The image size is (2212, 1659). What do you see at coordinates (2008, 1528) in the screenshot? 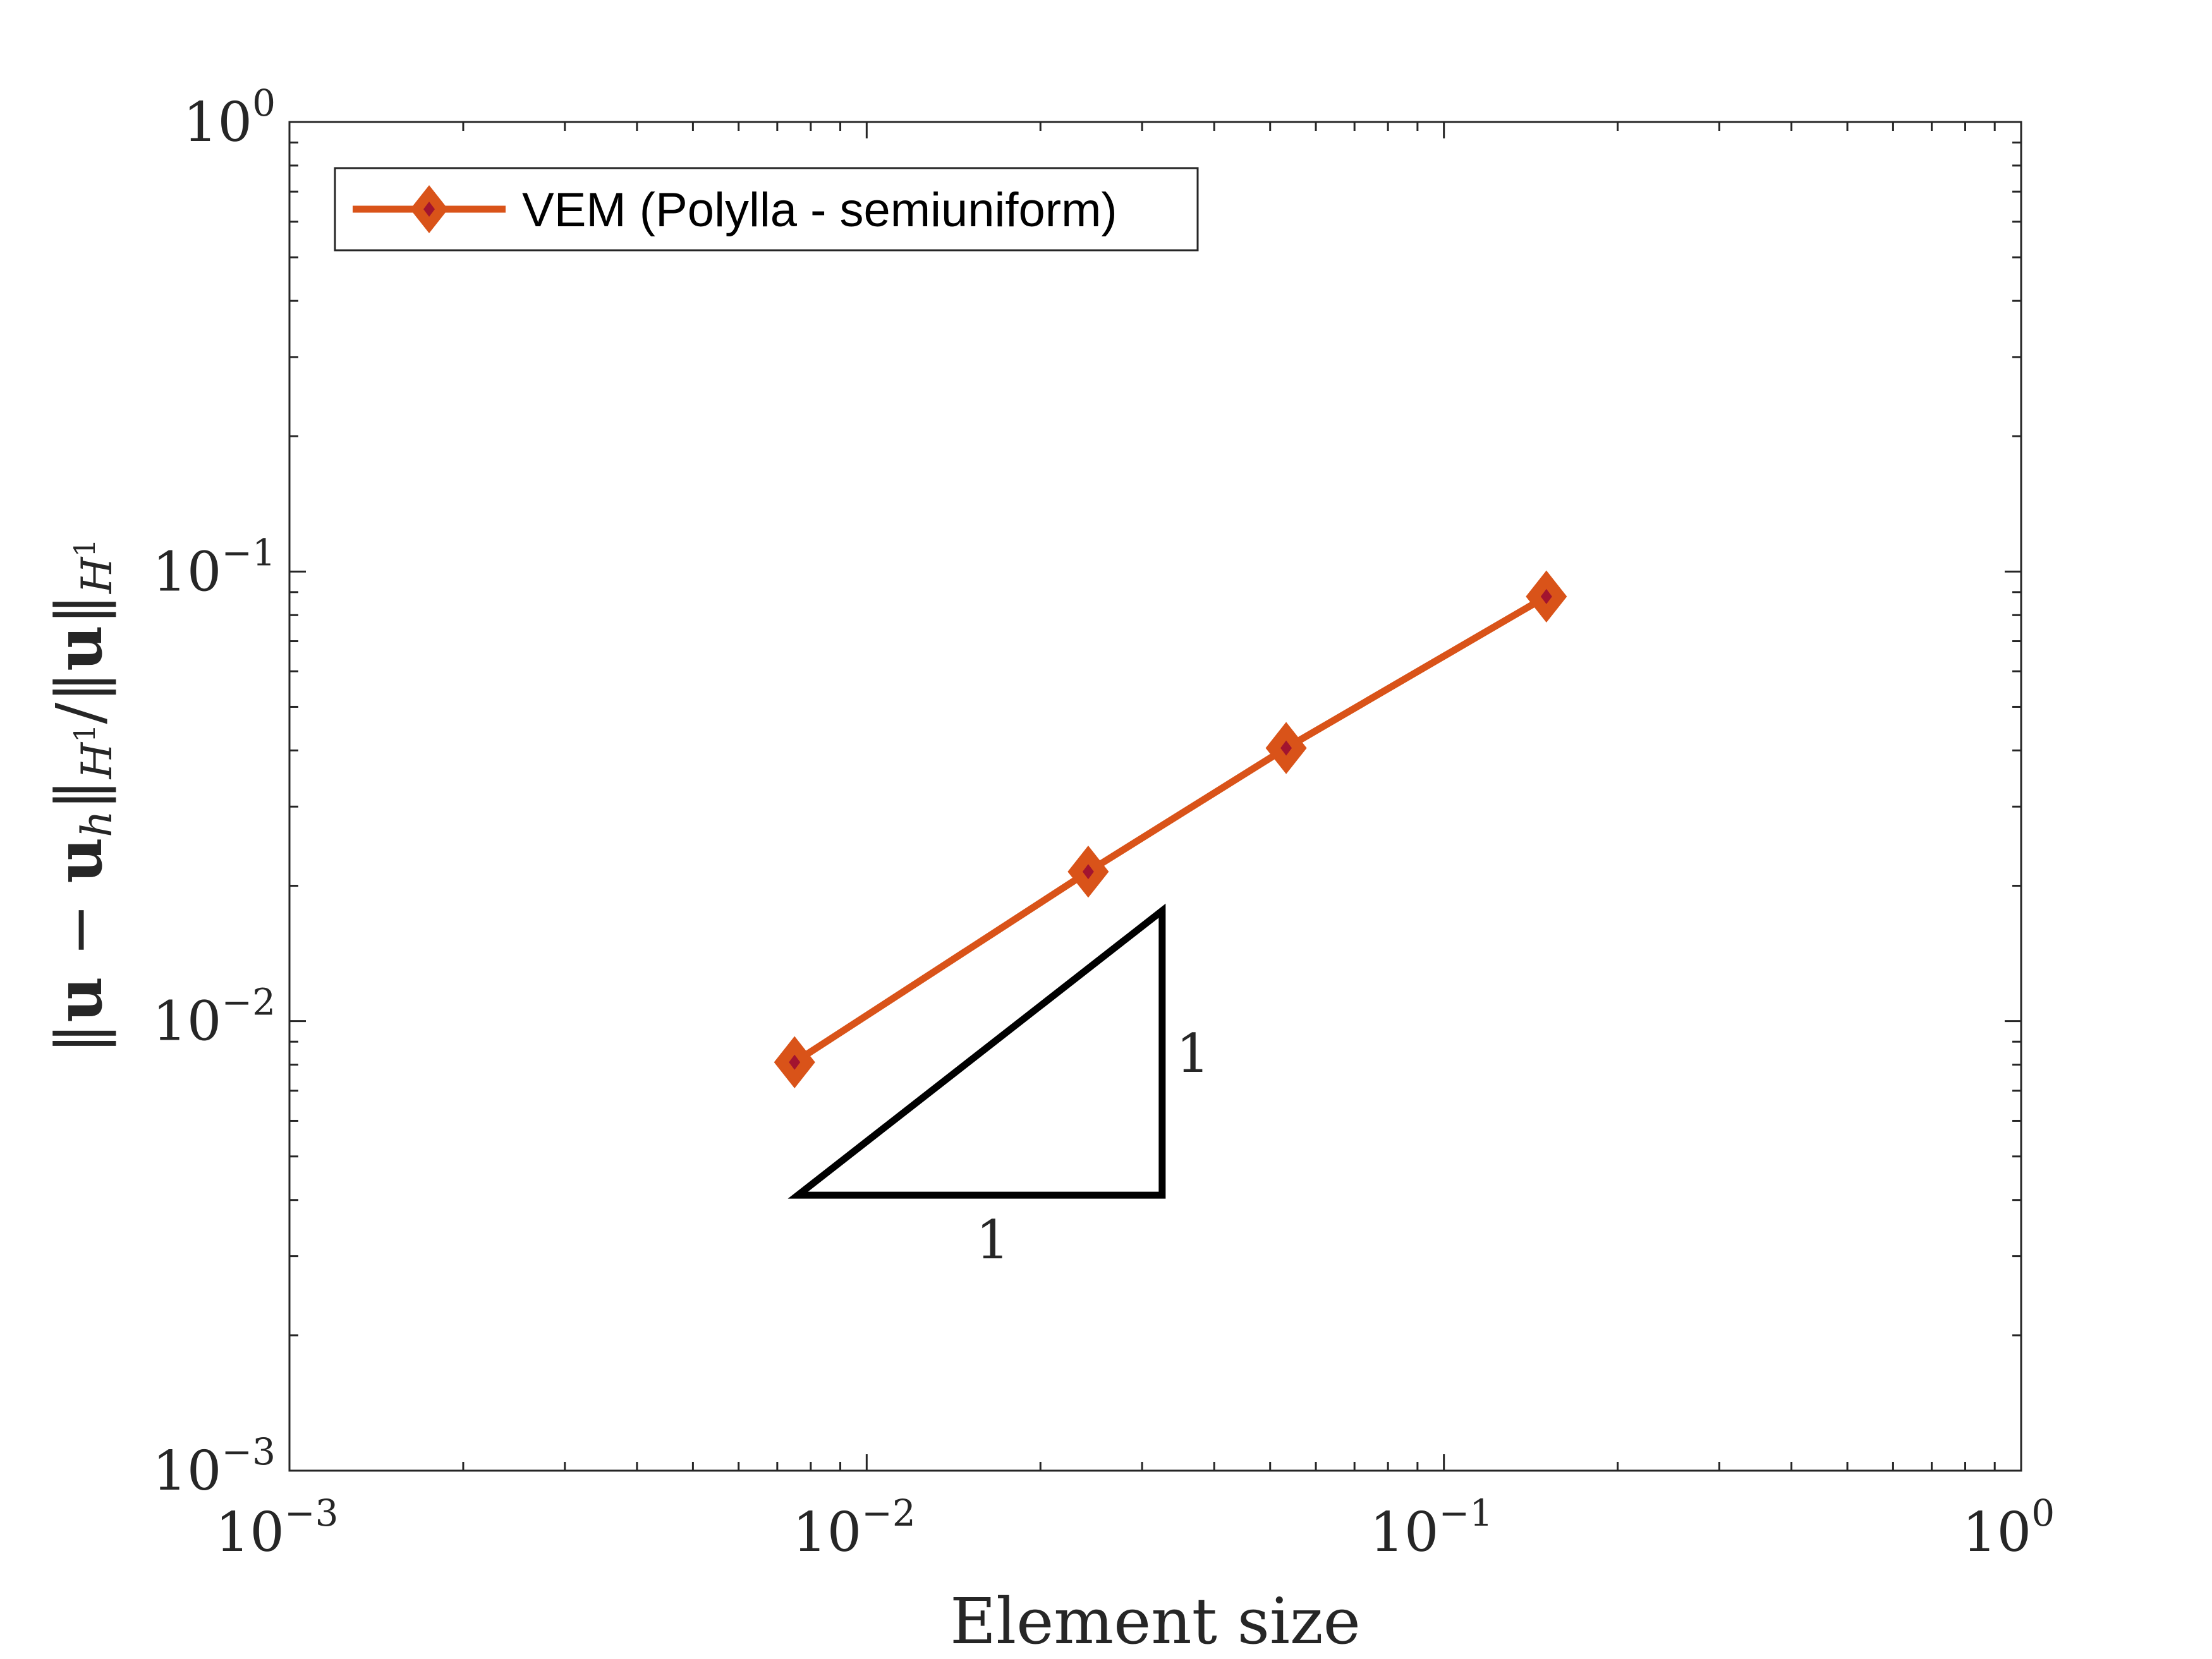
I see `x-tick-label: 10⁰` at bounding box center [2008, 1528].